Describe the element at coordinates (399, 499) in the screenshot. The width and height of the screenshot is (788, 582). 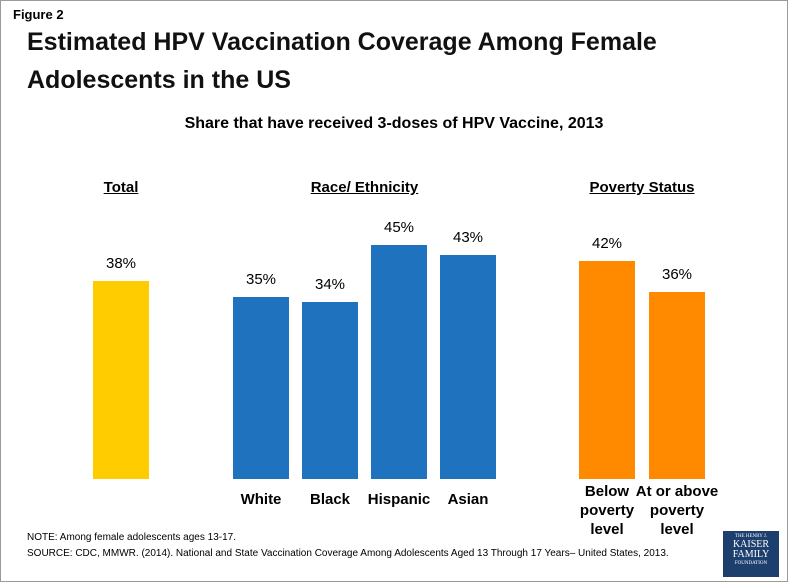
I see `x-tick-label: Hispanic` at that location.